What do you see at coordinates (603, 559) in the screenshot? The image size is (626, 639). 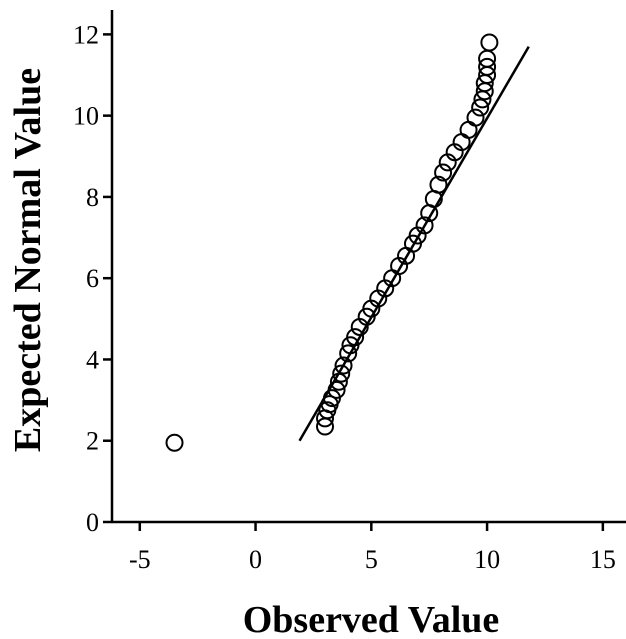 I see `x-tick-label: 15` at bounding box center [603, 559].